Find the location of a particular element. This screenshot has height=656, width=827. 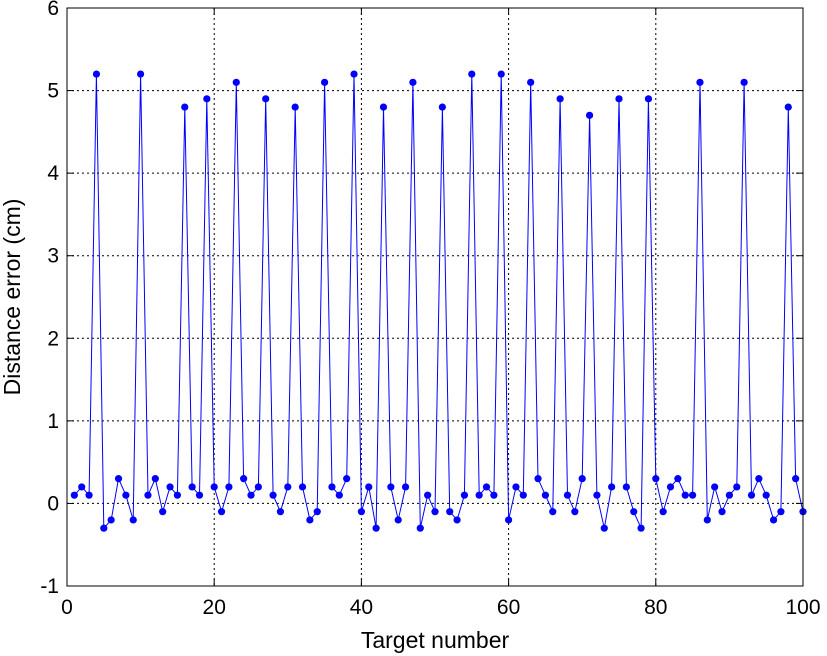

x-tick-label: 80 is located at coordinates (655, 607).